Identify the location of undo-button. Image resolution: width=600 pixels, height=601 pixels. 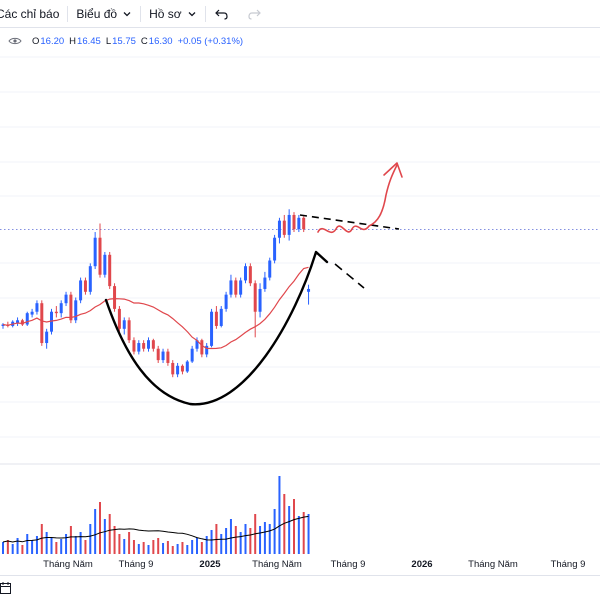
(222, 13).